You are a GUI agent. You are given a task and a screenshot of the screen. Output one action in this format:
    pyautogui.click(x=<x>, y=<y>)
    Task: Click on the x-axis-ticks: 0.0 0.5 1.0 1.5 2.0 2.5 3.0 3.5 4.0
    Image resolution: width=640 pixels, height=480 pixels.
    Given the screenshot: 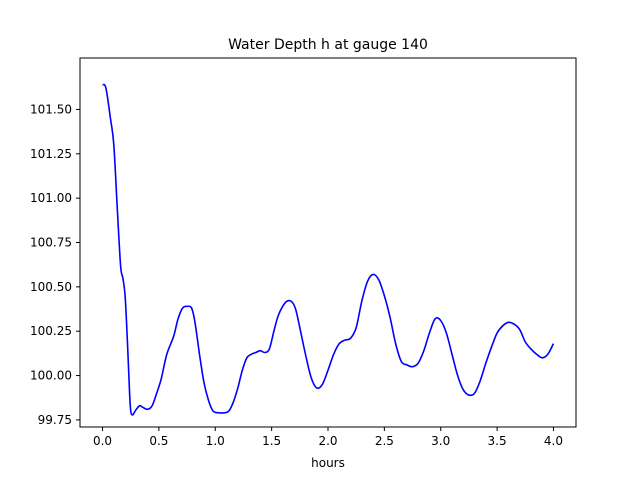 What is the action you would take?
    pyautogui.click(x=328, y=437)
    